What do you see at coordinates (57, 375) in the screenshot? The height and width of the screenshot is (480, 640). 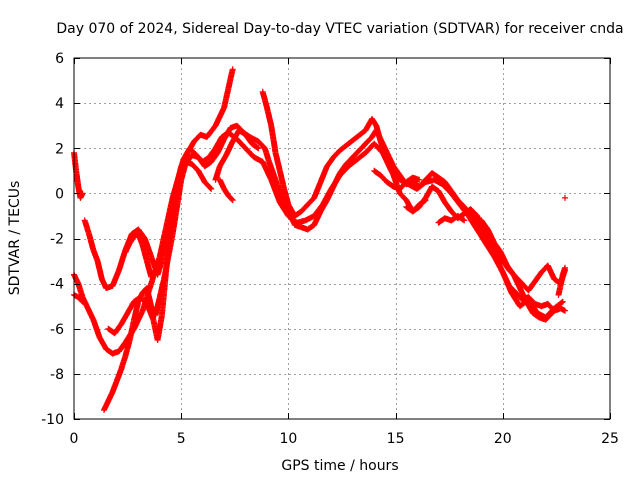 I see `y-tick-label: -8` at bounding box center [57, 375].